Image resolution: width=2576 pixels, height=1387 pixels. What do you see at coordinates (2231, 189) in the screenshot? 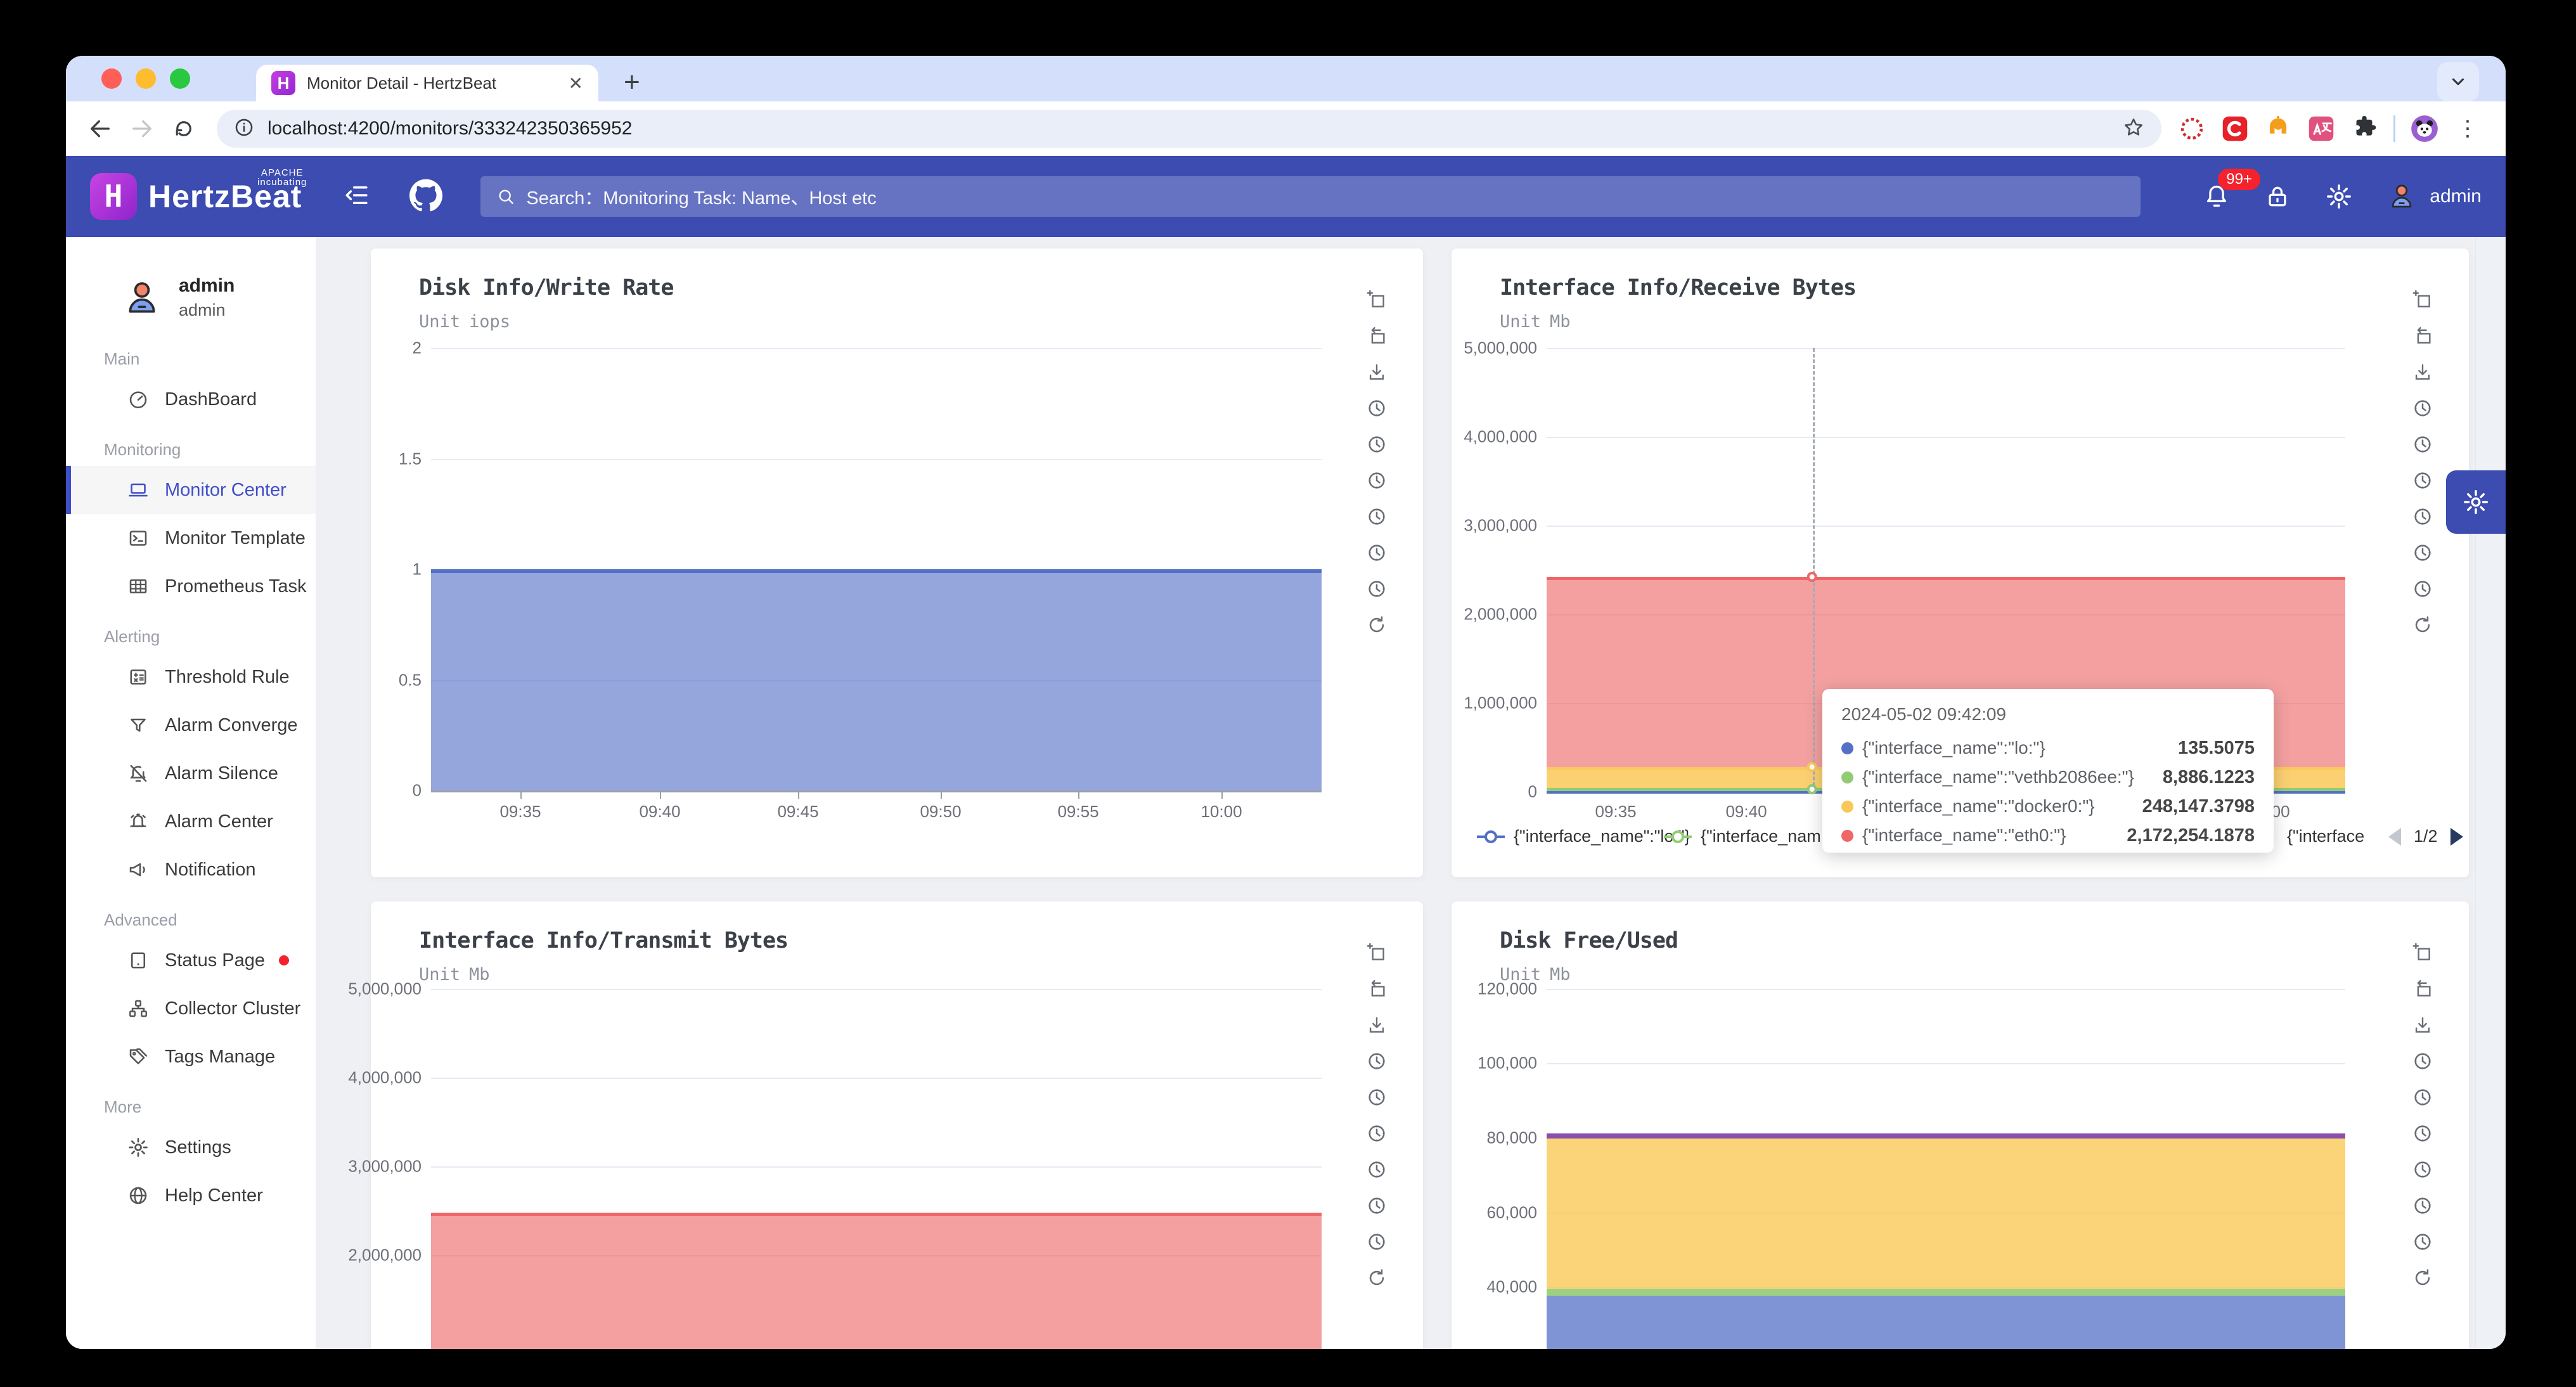
I see `notifications-bell-icon: 99+` at bounding box center [2231, 189].